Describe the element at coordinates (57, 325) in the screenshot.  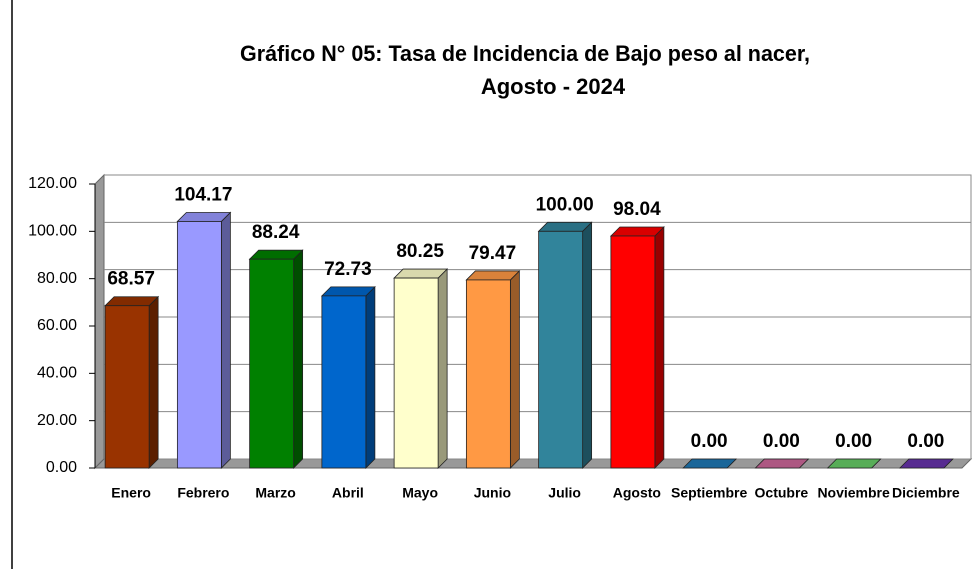
I see `y-tick-label: 60.00` at that location.